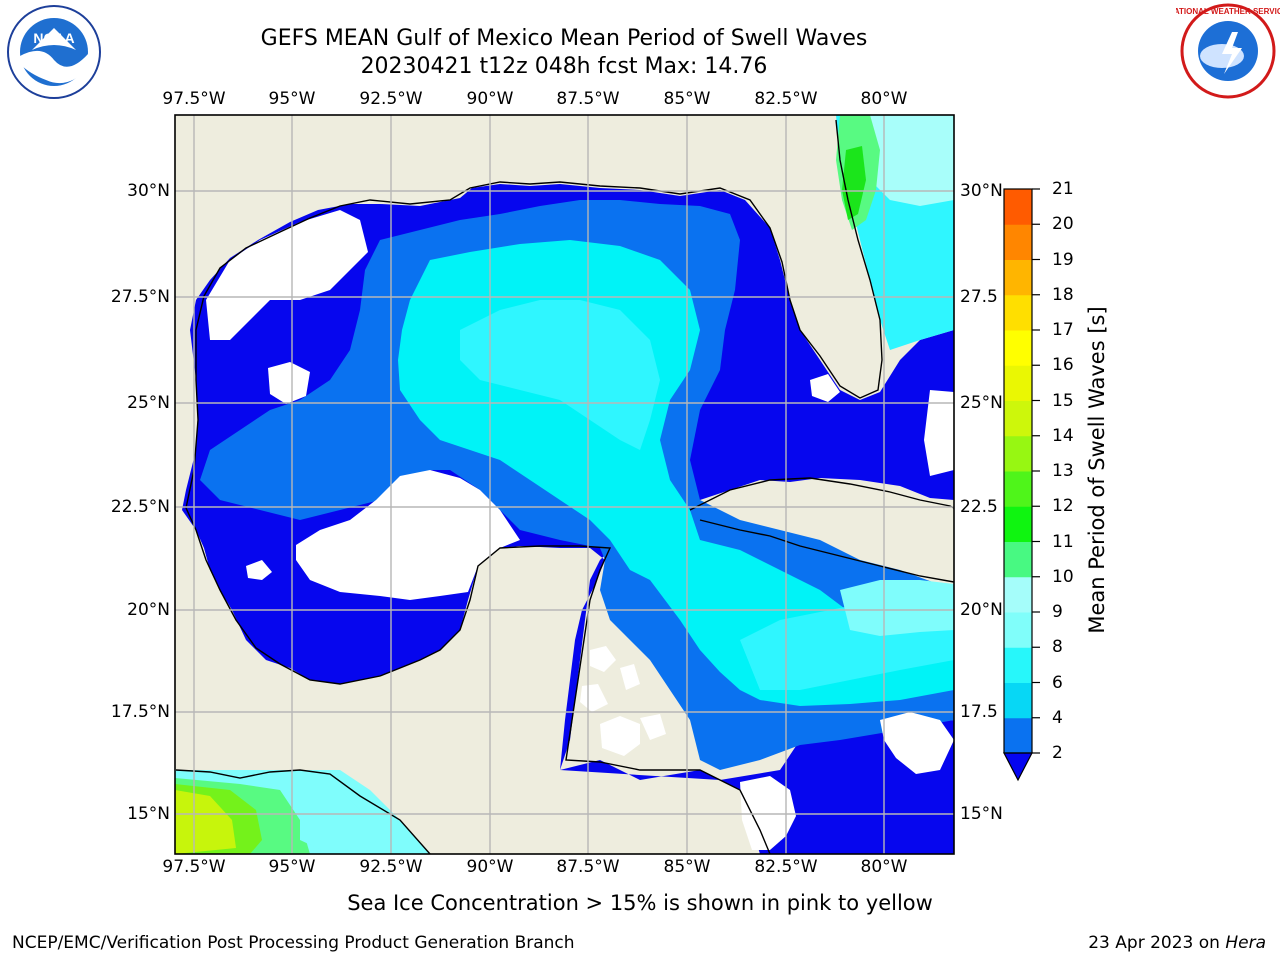  What do you see at coordinates (1057, 647) in the screenshot?
I see `colorbar-tick: 8` at bounding box center [1057, 647].